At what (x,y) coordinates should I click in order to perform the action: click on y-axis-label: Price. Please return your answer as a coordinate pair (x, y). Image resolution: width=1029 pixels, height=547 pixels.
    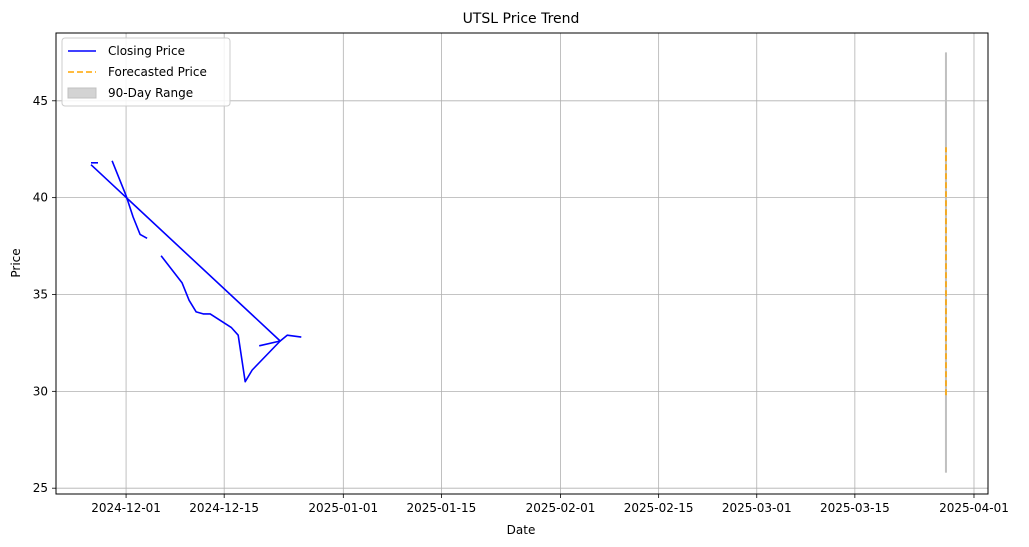
    Looking at the image, I should click on (16, 262).